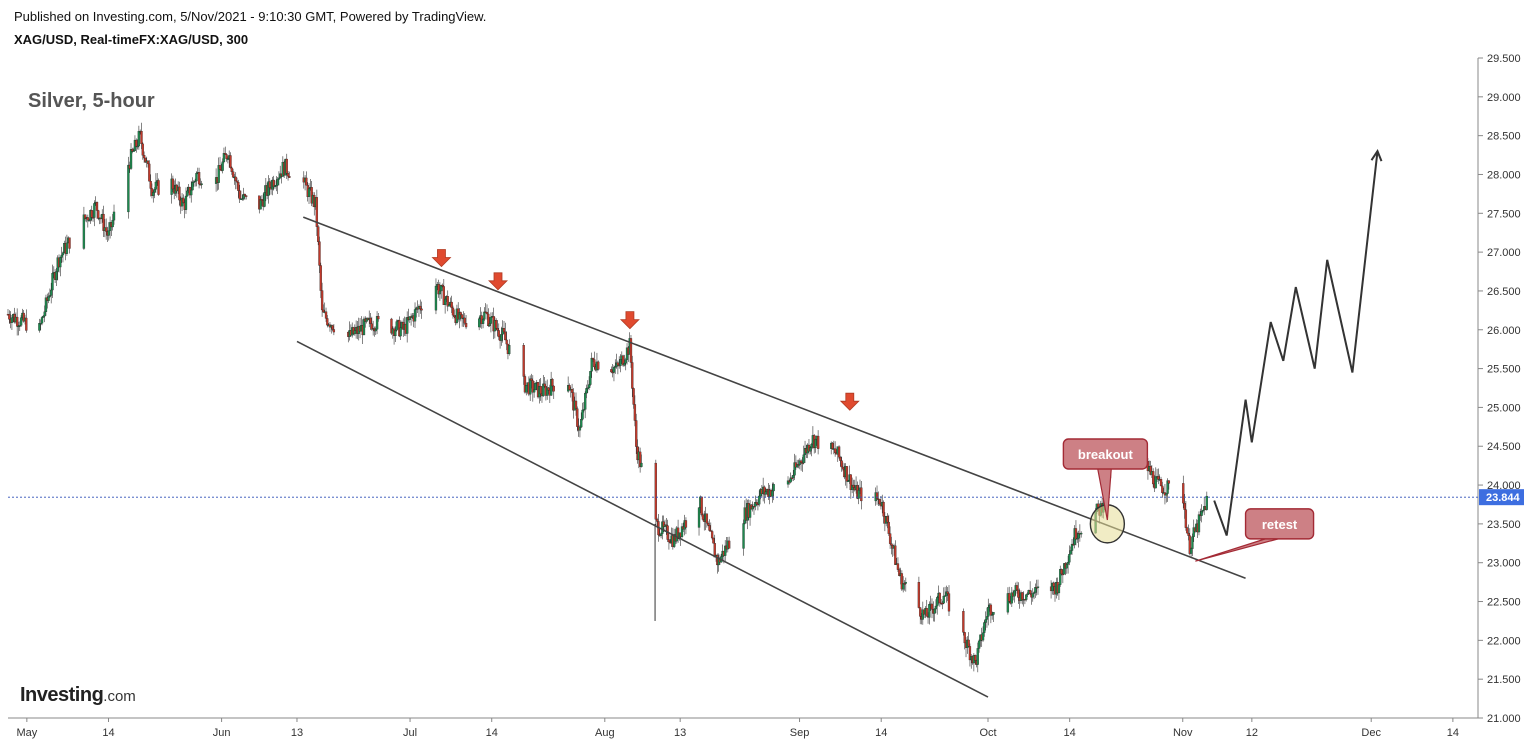 The width and height of the screenshot is (1533, 744). I want to click on y-tick-label: 29.500, so click(1504, 59).